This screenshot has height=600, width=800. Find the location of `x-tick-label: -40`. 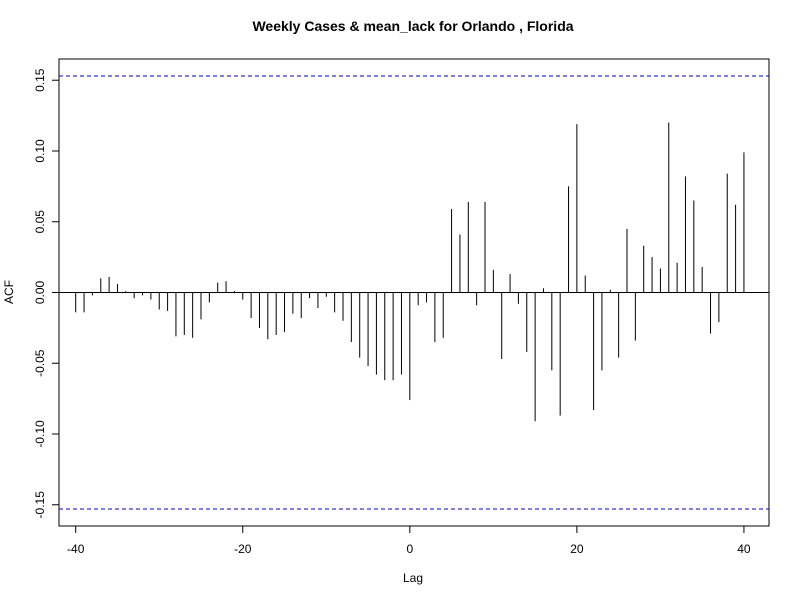

x-tick-label: -40 is located at coordinates (76, 549).